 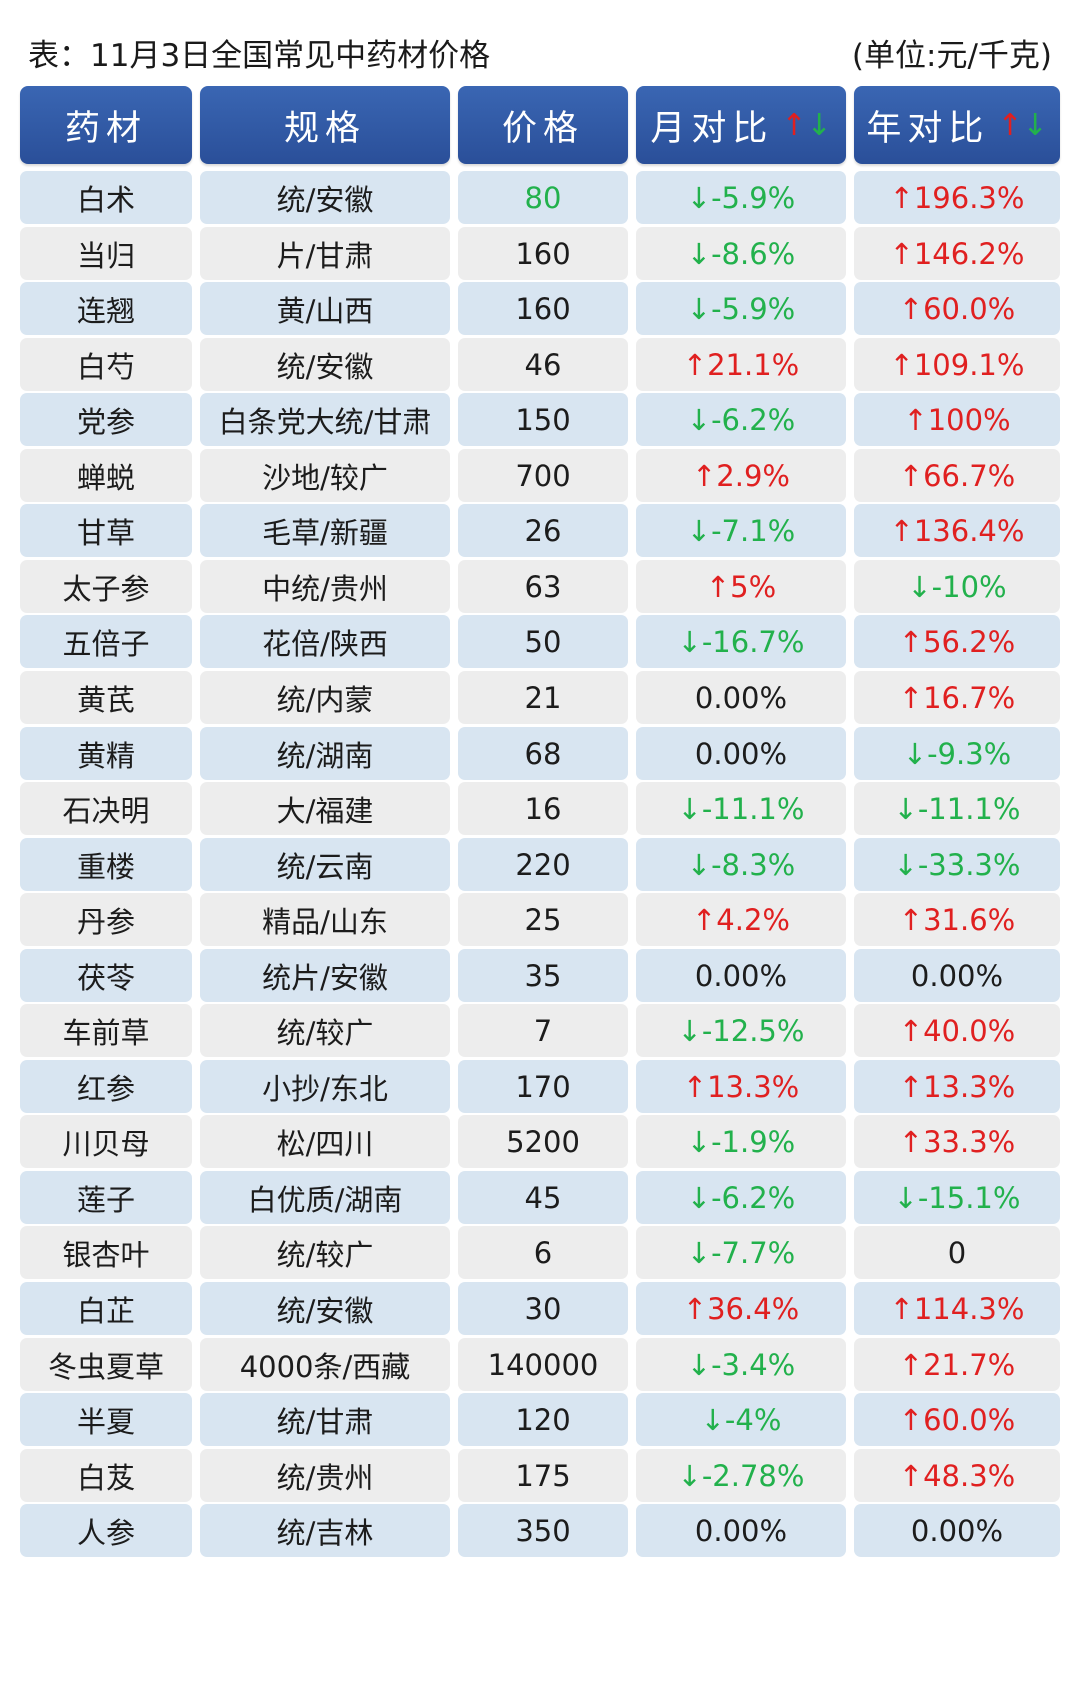 I want to click on year-compare-cell: ↑40.0%, so click(x=957, y=1030).